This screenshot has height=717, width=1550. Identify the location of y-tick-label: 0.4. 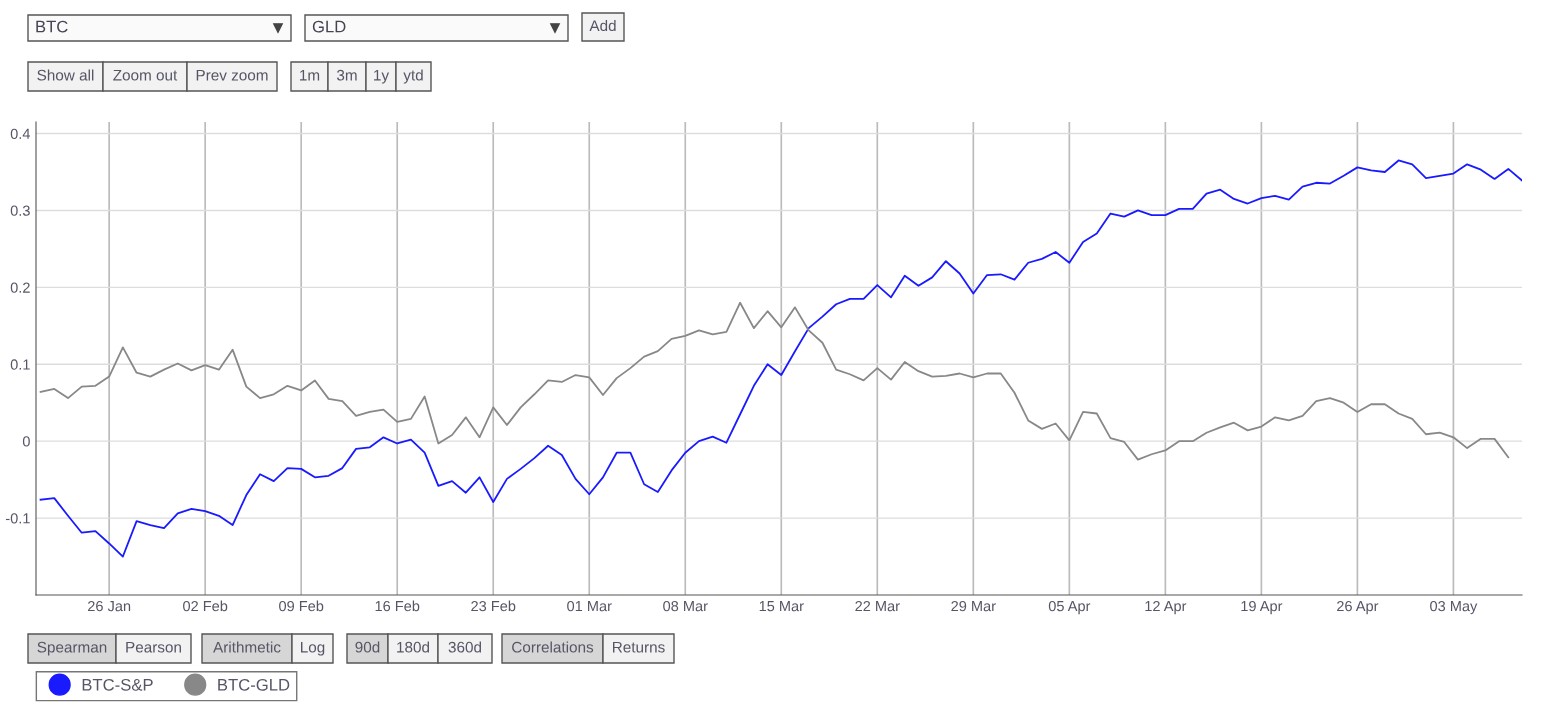
(20, 133).